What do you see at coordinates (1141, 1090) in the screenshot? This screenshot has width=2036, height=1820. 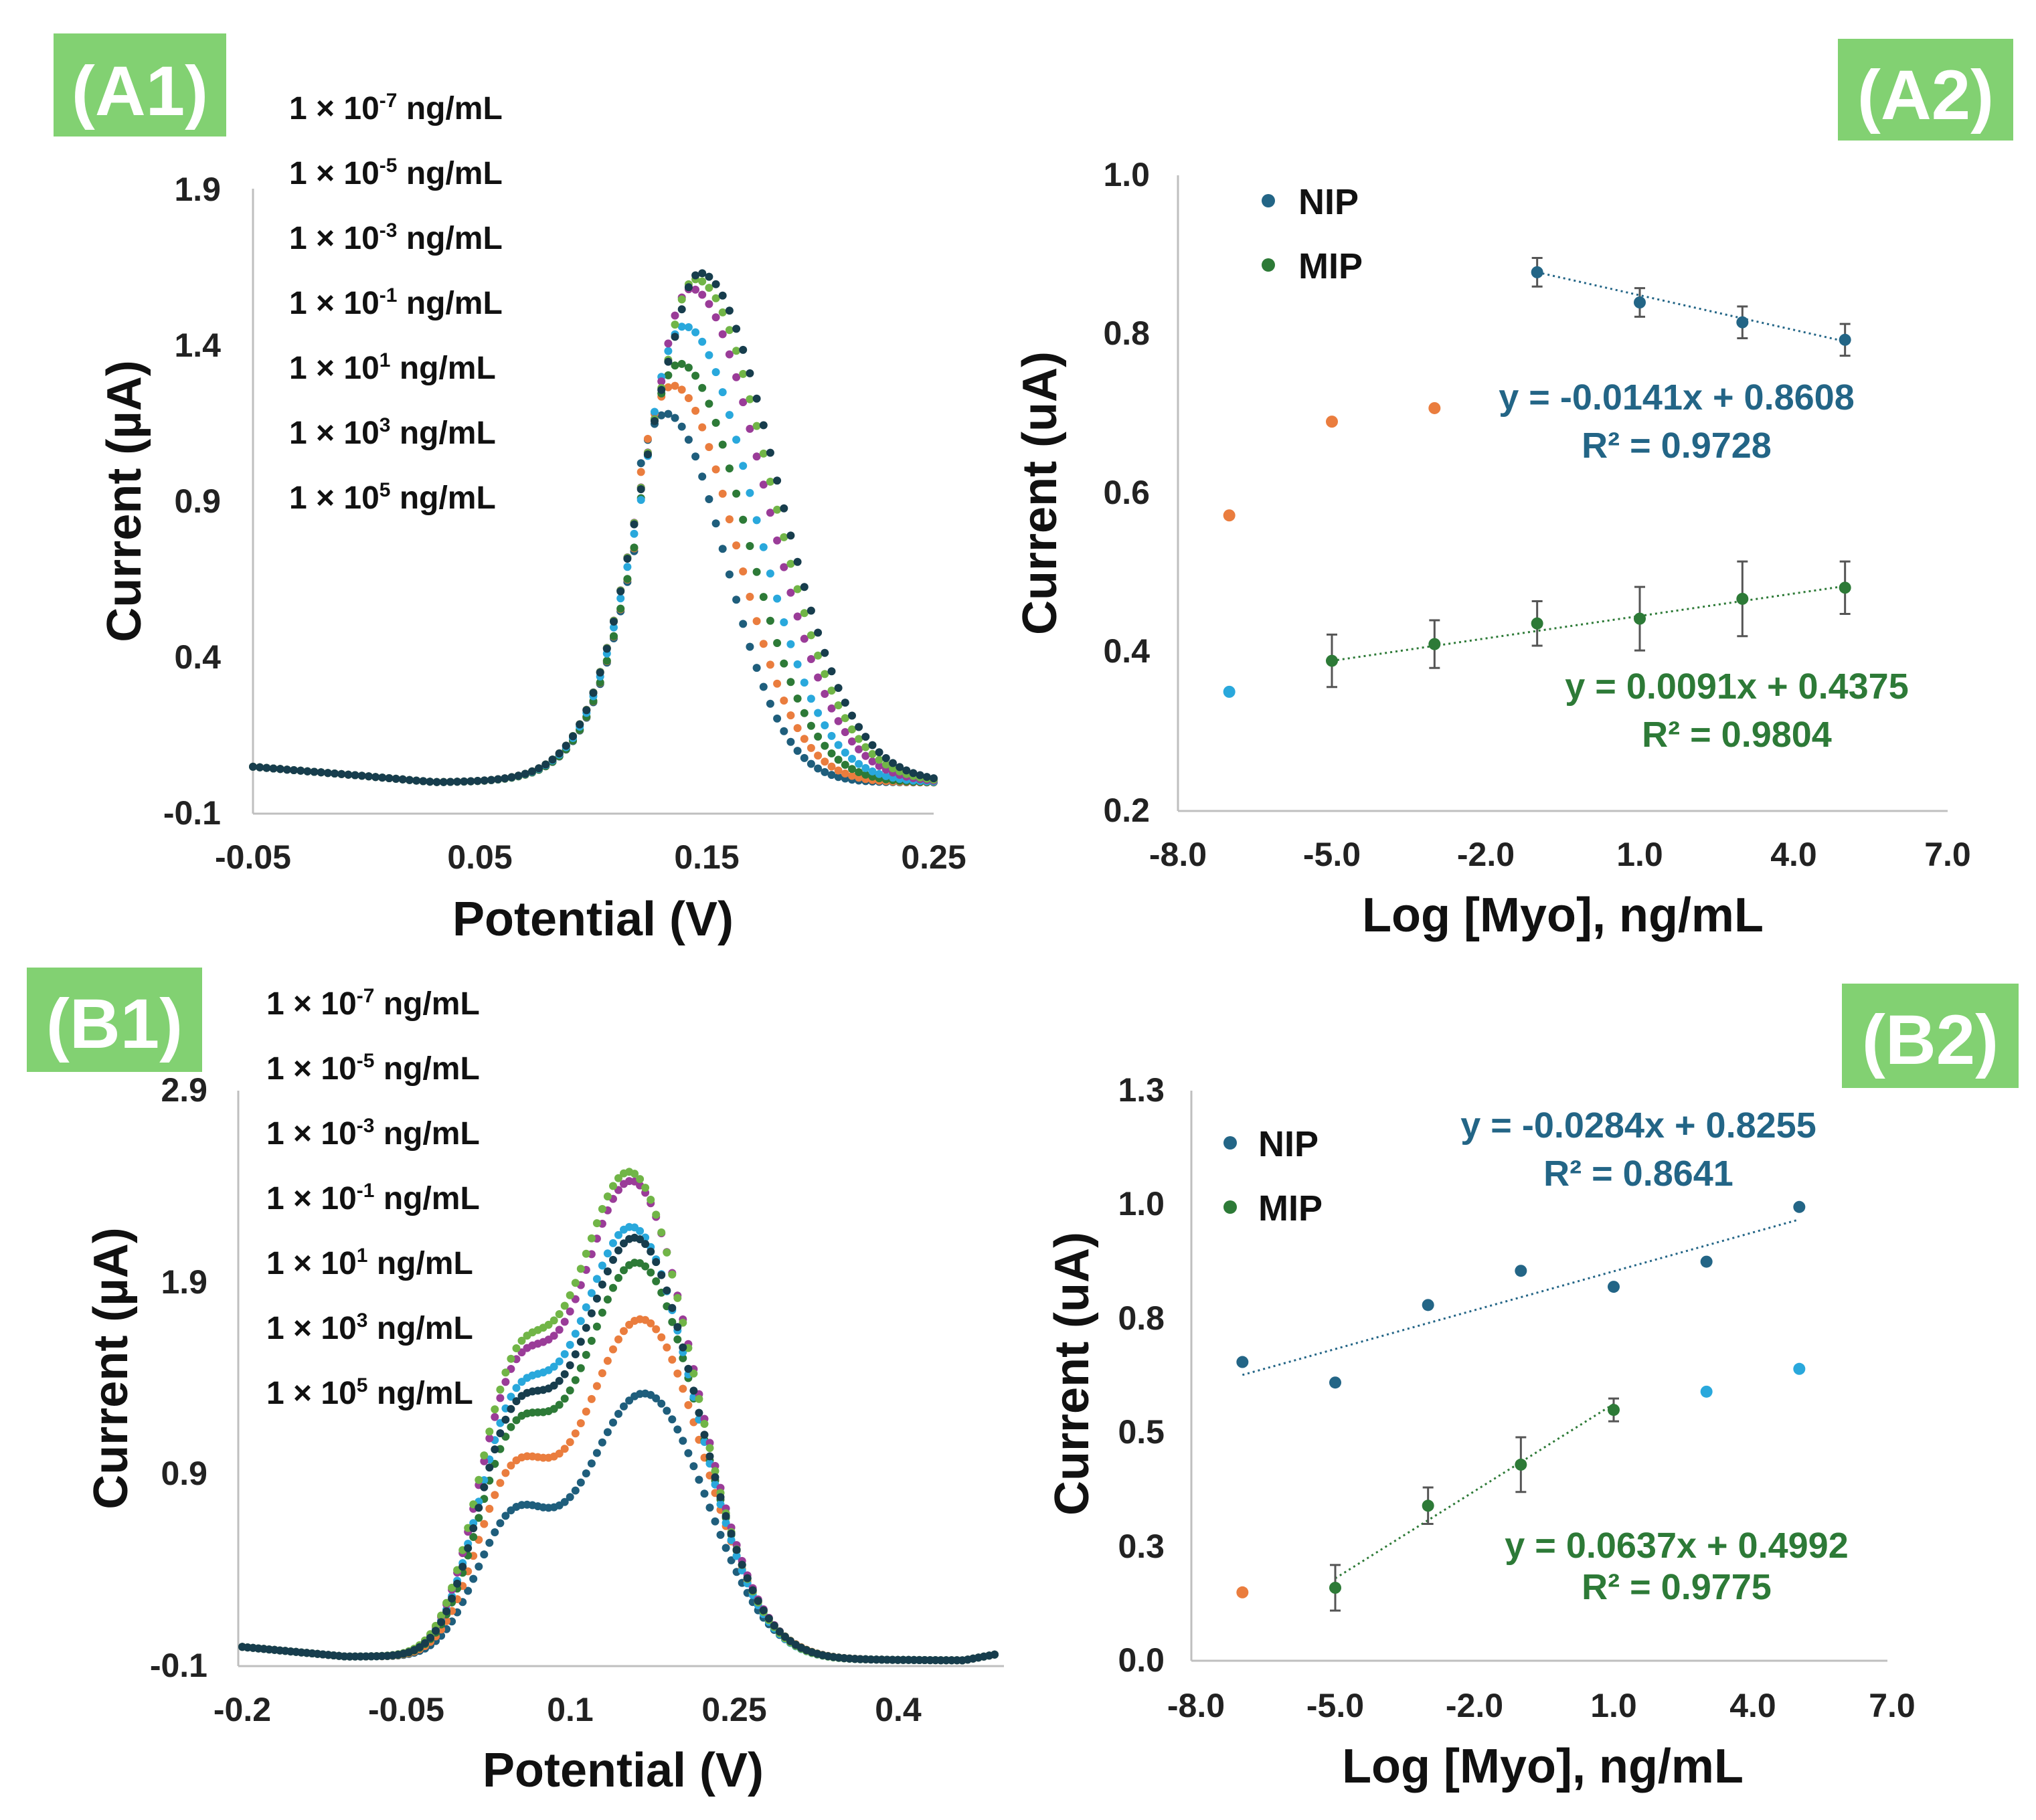 I see `b2-y-tick: 1.3` at bounding box center [1141, 1090].